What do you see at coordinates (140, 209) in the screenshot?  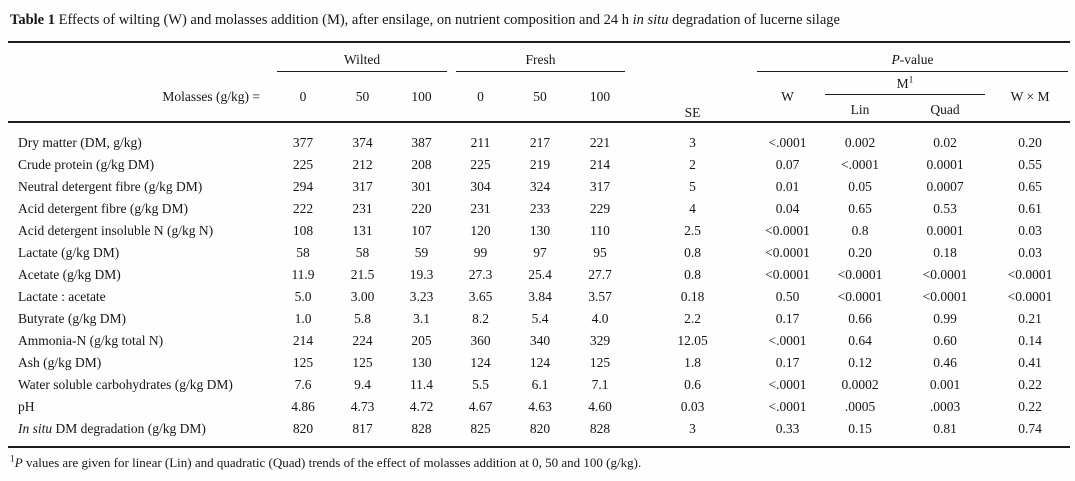 I see `row-label: Acid detergent fibre (g/kg DM)` at bounding box center [140, 209].